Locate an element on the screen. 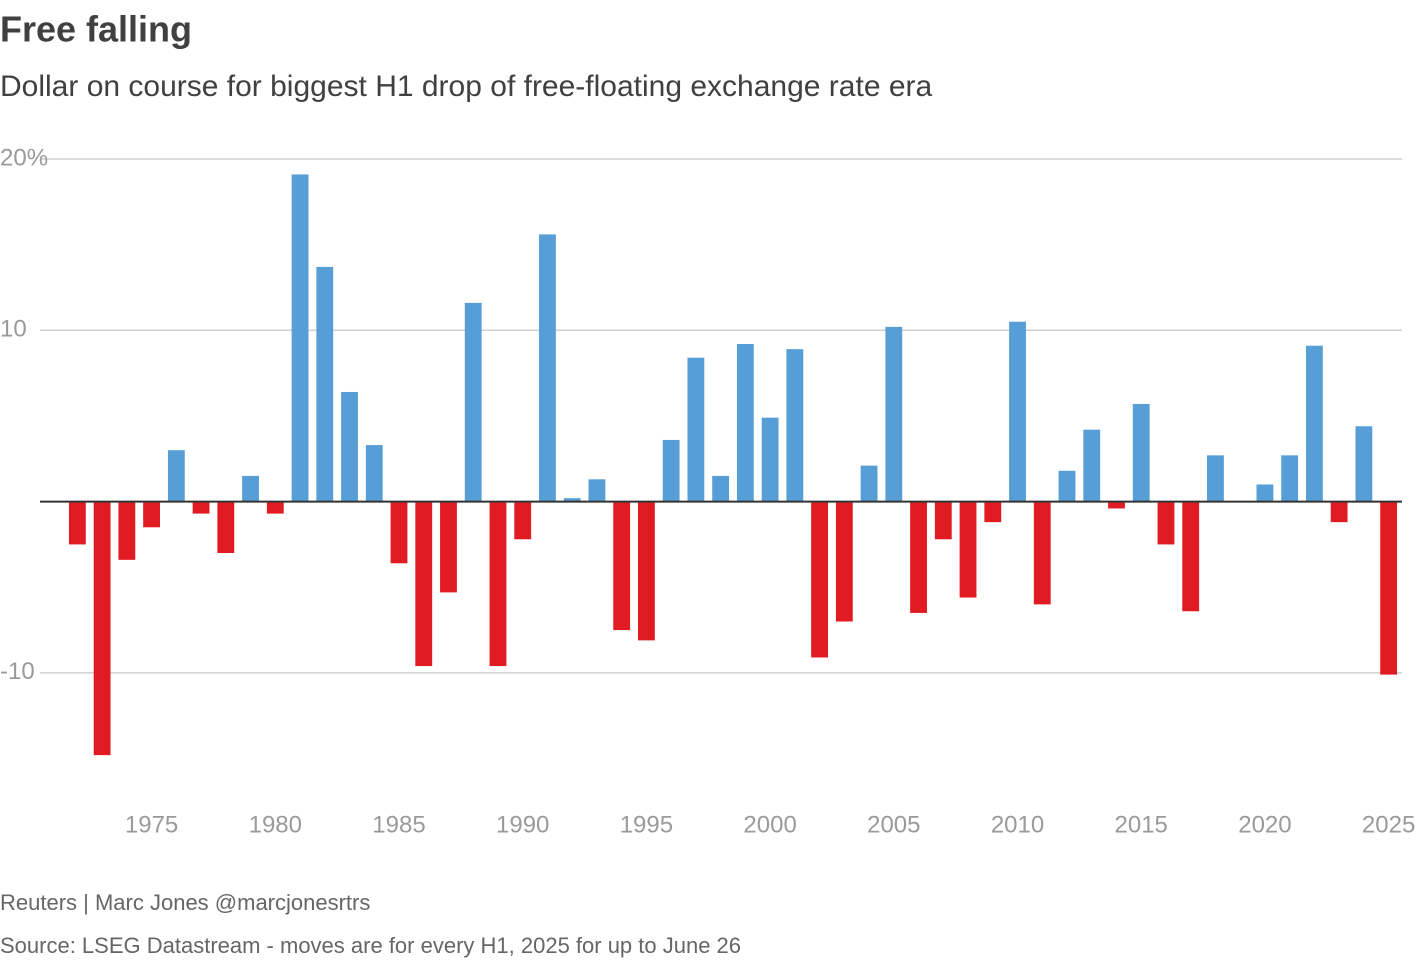  credit: Reuters | Marc Jones @marcjonesrtrs is located at coordinates (185, 902).